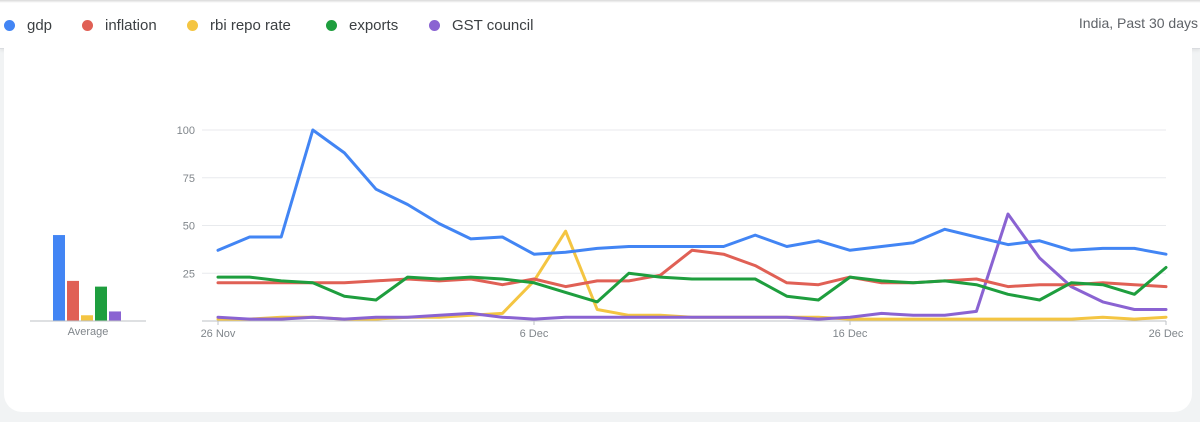  What do you see at coordinates (189, 274) in the screenshot?
I see `y-tick-label: 25` at bounding box center [189, 274].